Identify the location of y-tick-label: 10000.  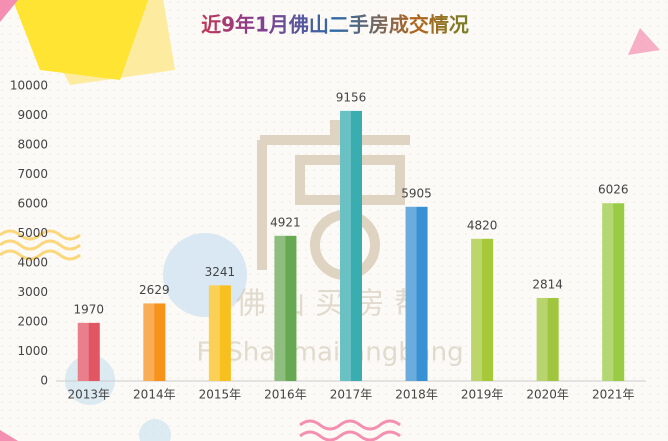
(29, 86).